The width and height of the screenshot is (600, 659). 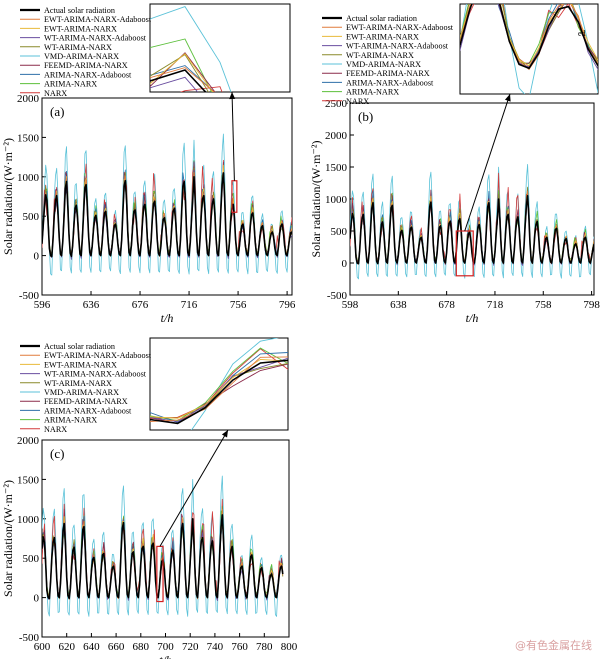 I want to click on inset-line-narx, so click(x=201, y=89).